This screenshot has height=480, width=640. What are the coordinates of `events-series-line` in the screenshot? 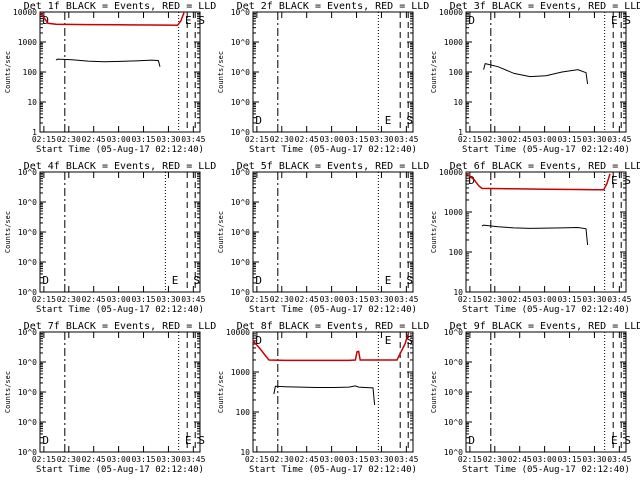 It's located at (108, 62).